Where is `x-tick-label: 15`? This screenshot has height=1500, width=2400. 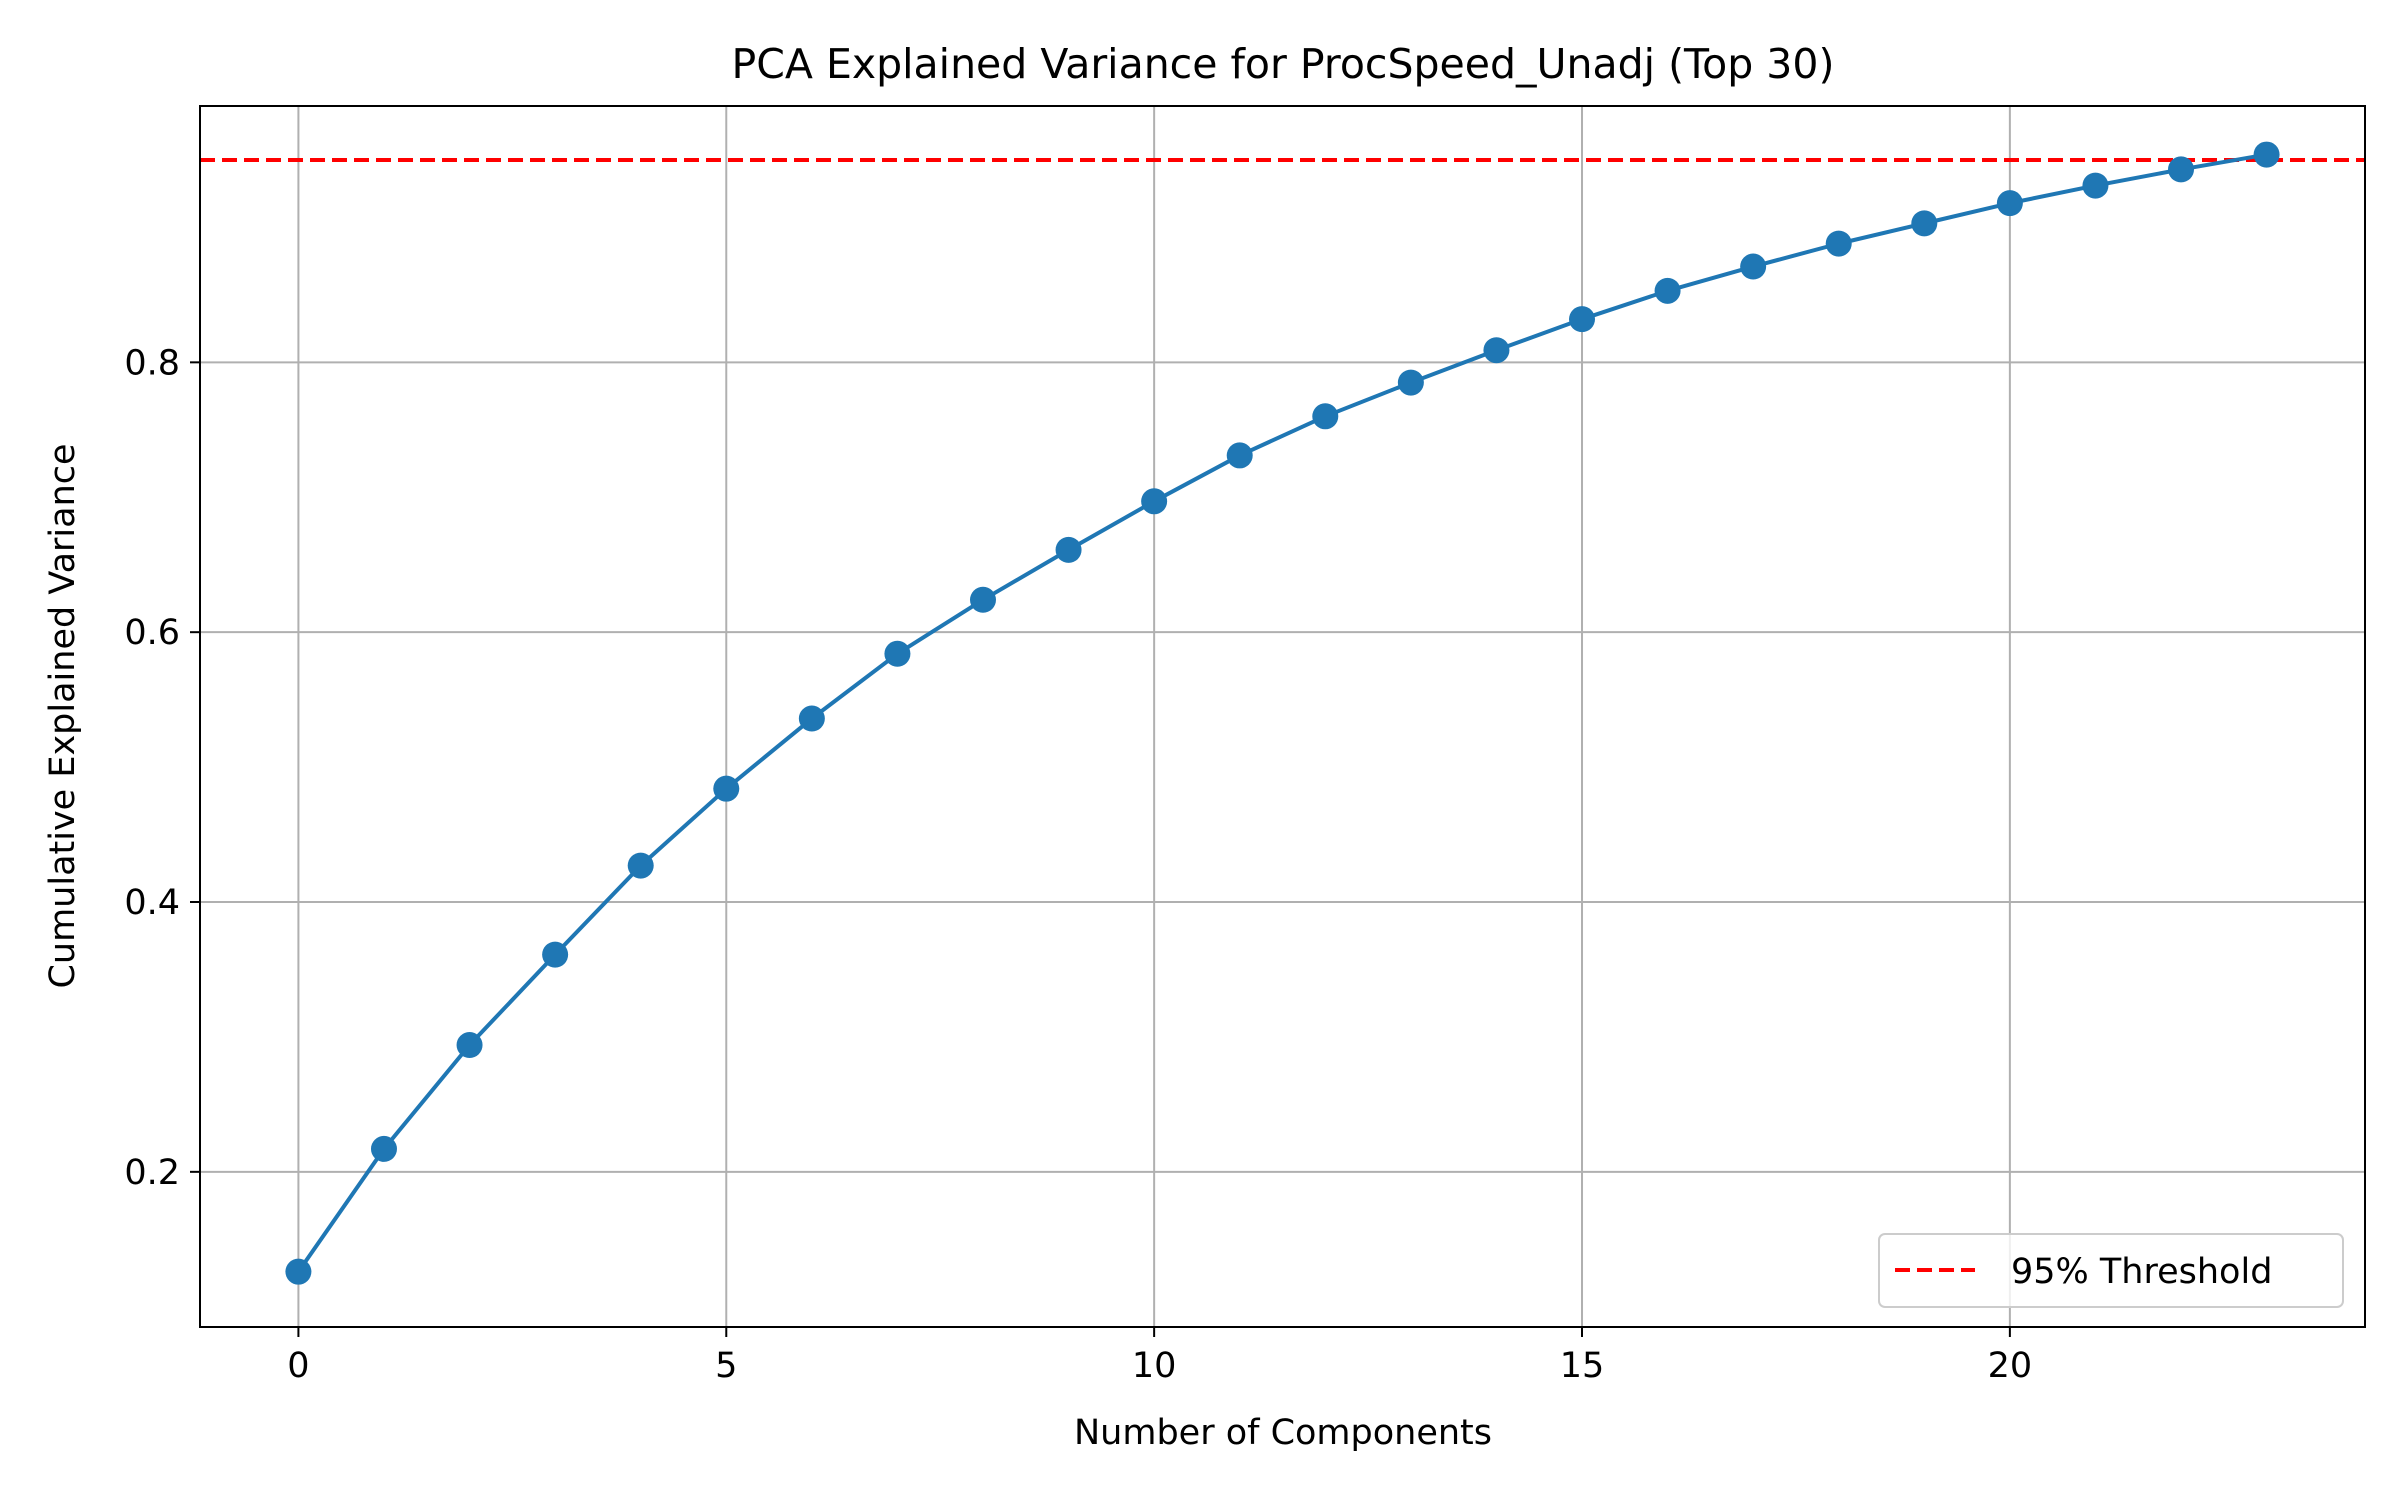
x-tick-label: 15 is located at coordinates (1582, 1366).